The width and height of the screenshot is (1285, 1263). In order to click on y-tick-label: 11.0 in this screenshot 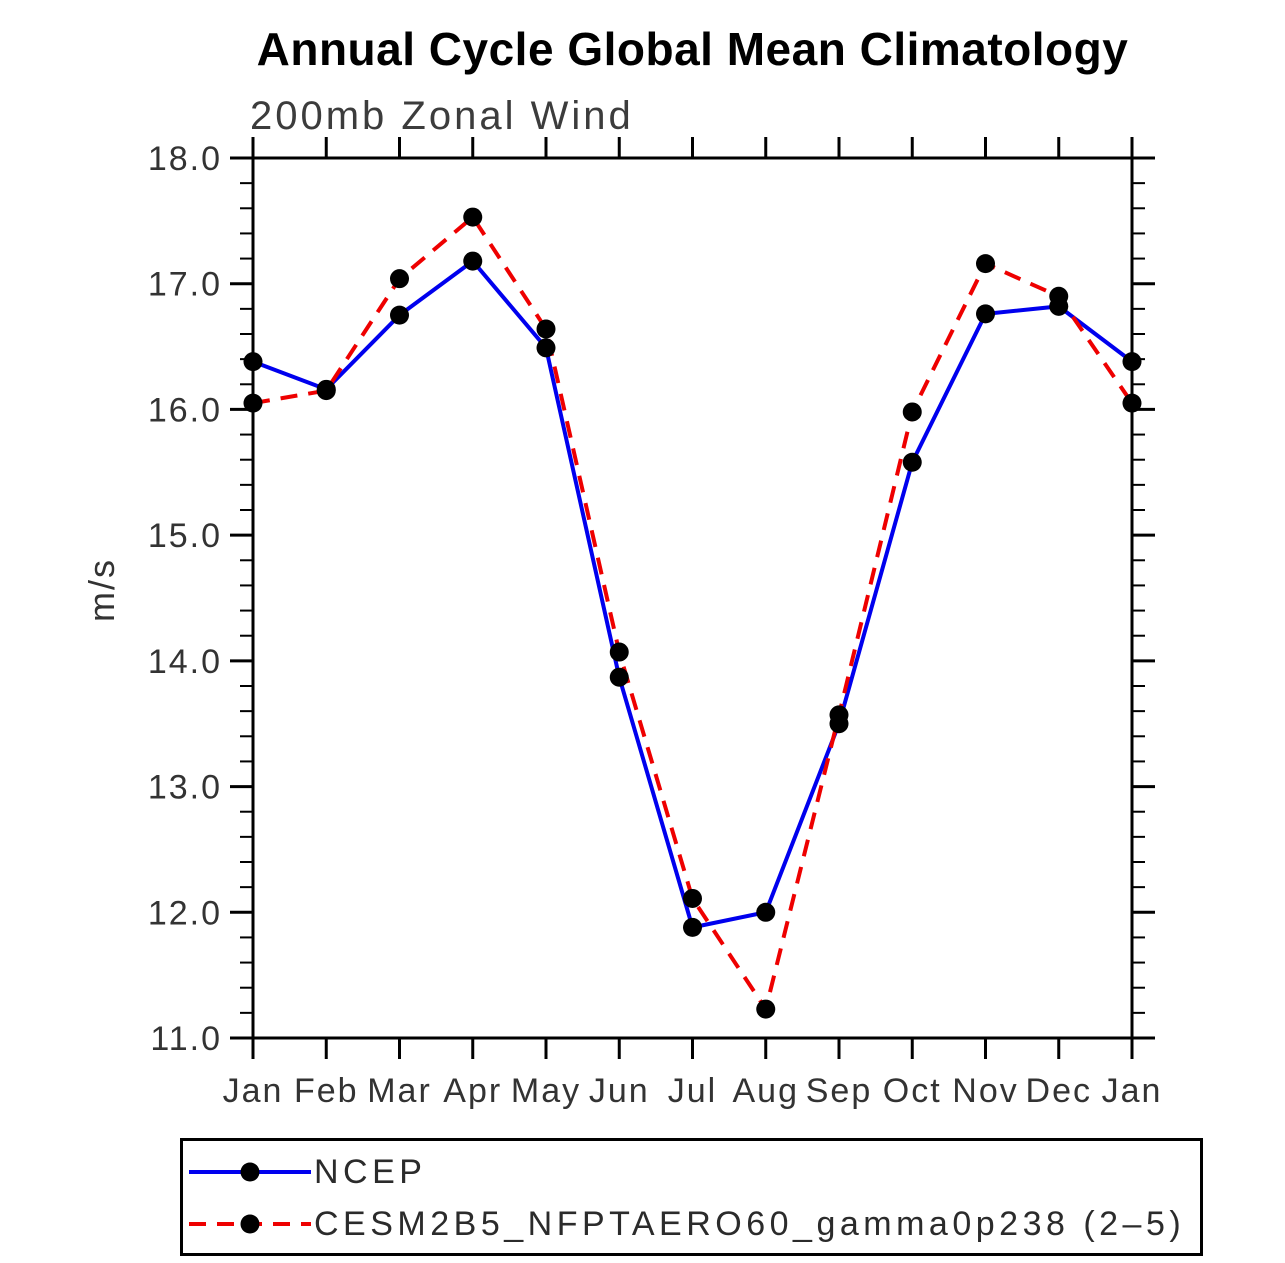, I will do `click(186, 1039)`.